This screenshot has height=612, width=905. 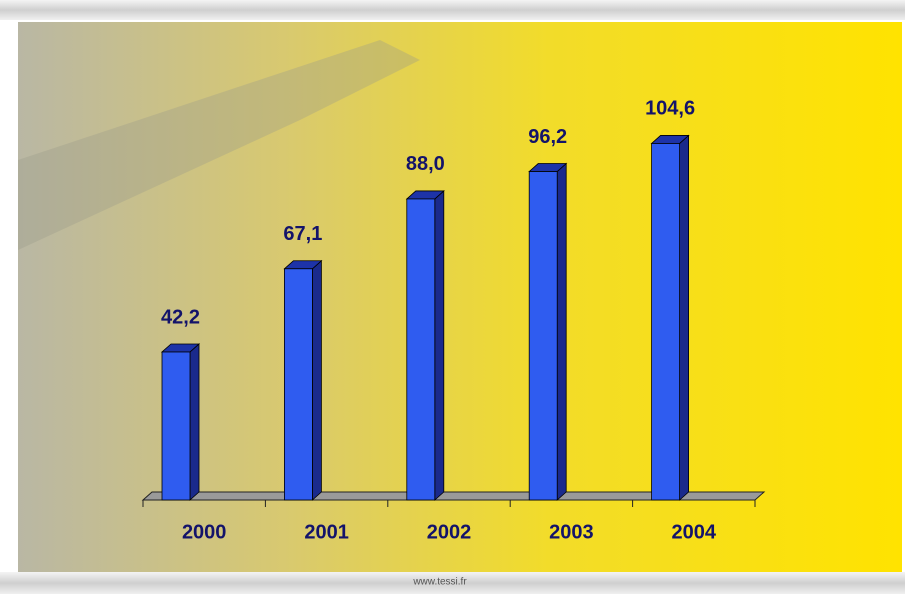 I want to click on top-frame, so click(x=452, y=10).